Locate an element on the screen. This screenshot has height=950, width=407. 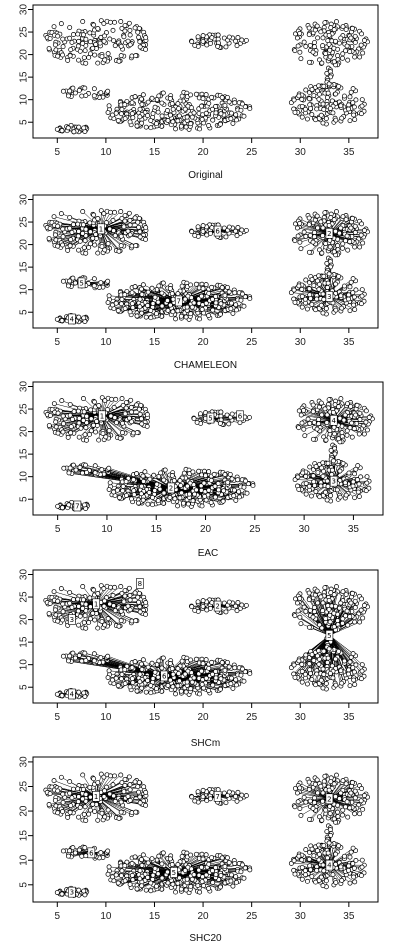
x-axis-label: EAC is located at coordinates (208, 553).